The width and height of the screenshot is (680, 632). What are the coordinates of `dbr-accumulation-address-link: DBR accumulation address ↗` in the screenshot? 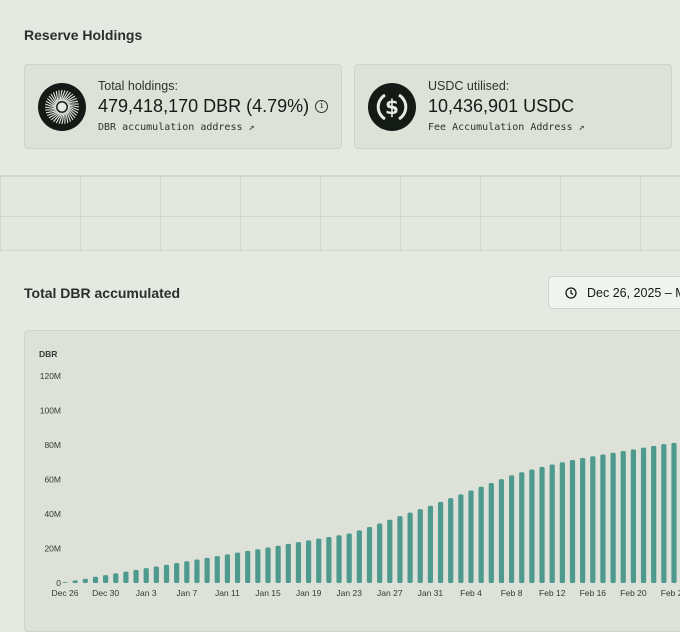 It's located at (176, 127).